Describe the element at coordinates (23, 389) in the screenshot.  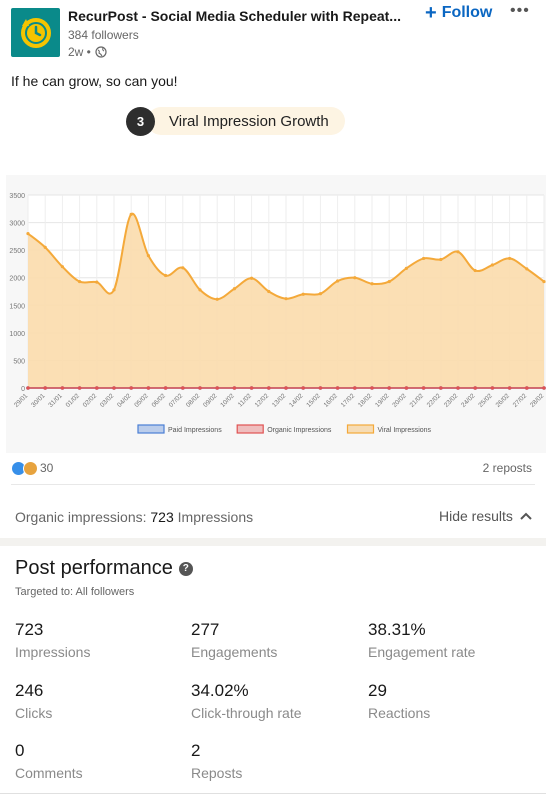
I see `y-tick-label: 0` at that location.